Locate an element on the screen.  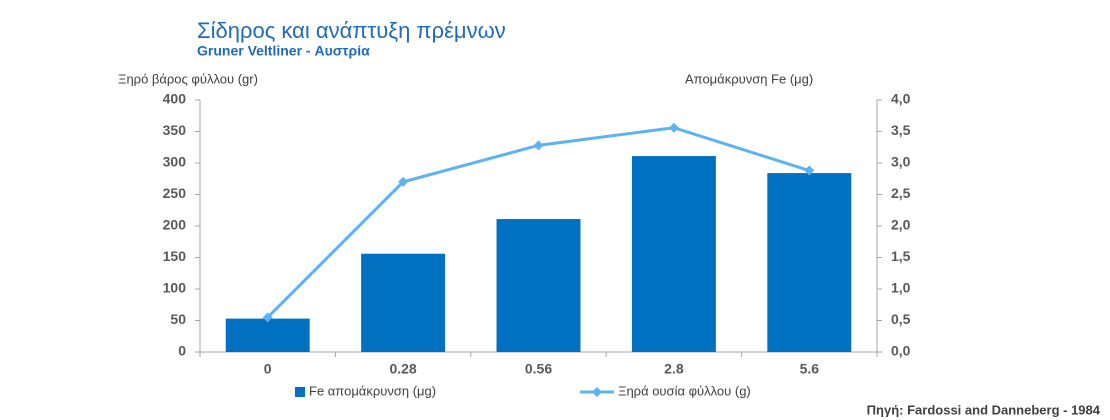
x-tick-label: 5.6 is located at coordinates (810, 369).